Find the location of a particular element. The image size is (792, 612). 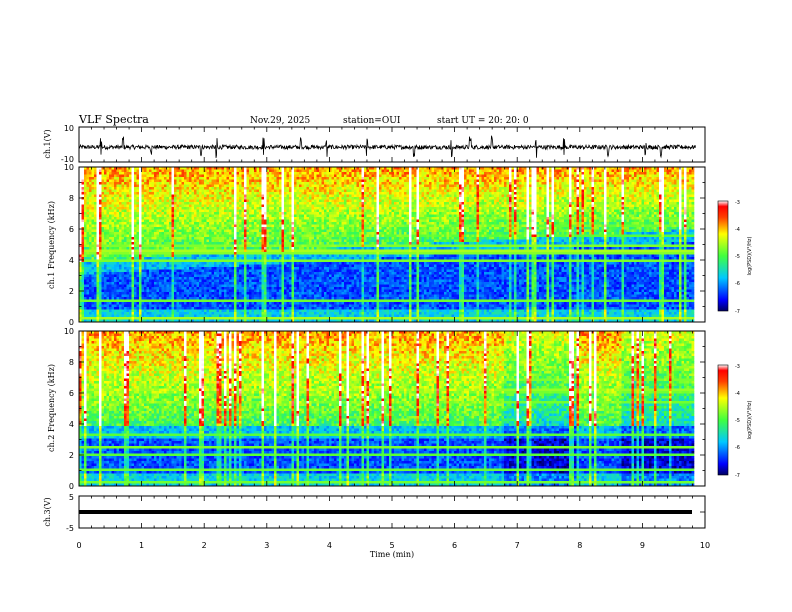

ch3-ytick-bottom: -5 is located at coordinates (70, 528).